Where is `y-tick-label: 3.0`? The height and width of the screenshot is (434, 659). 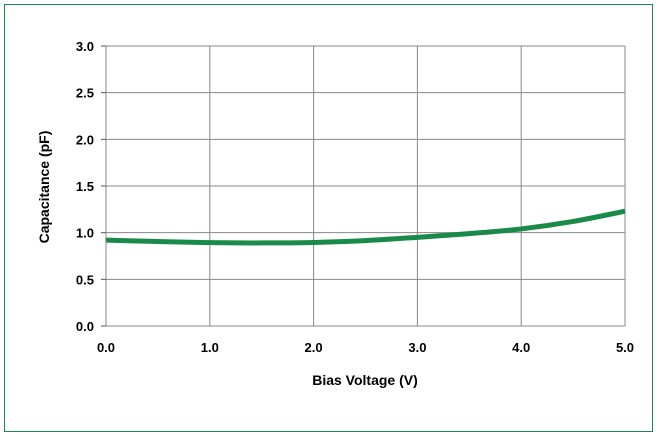 y-tick-label: 3.0 is located at coordinates (85, 46).